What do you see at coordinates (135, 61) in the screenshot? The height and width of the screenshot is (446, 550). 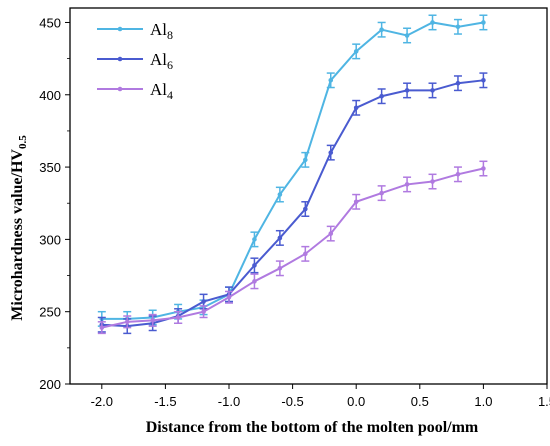 I see `legend-item-Al6: Al6` at bounding box center [135, 61].